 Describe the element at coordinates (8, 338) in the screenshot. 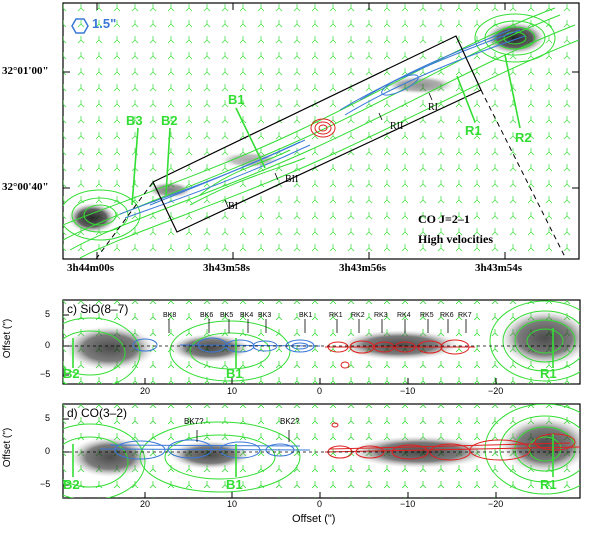

I see `panel-c-ylabel: Offset (")` at that location.